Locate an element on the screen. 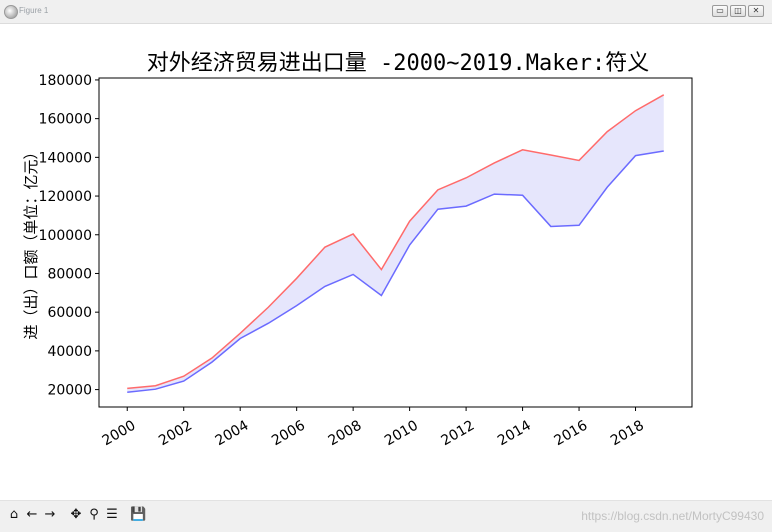 This screenshot has width=772, height=532. app-icon is located at coordinates (11, 12).